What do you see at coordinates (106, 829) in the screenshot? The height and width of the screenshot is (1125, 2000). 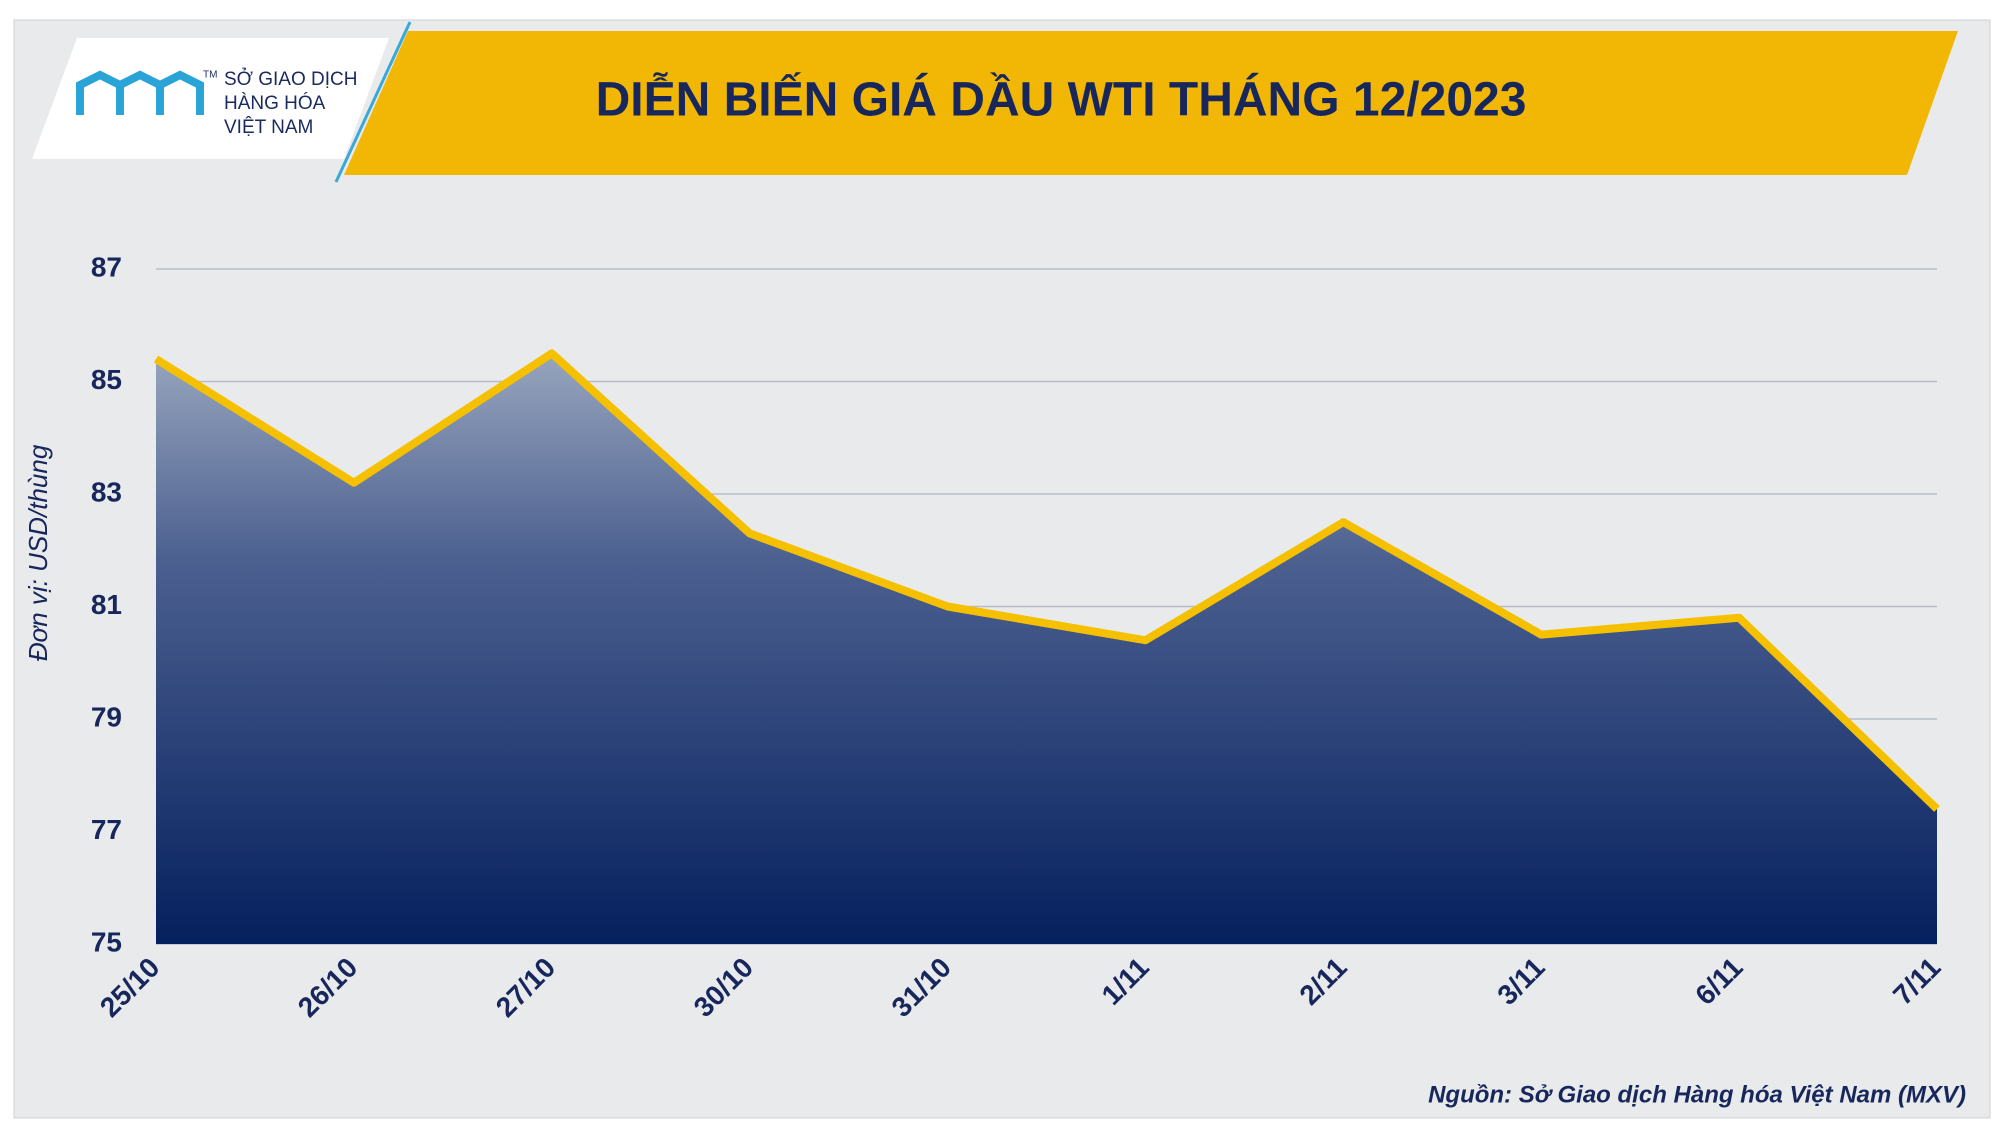 I see `y-tick-label: 77` at bounding box center [106, 829].